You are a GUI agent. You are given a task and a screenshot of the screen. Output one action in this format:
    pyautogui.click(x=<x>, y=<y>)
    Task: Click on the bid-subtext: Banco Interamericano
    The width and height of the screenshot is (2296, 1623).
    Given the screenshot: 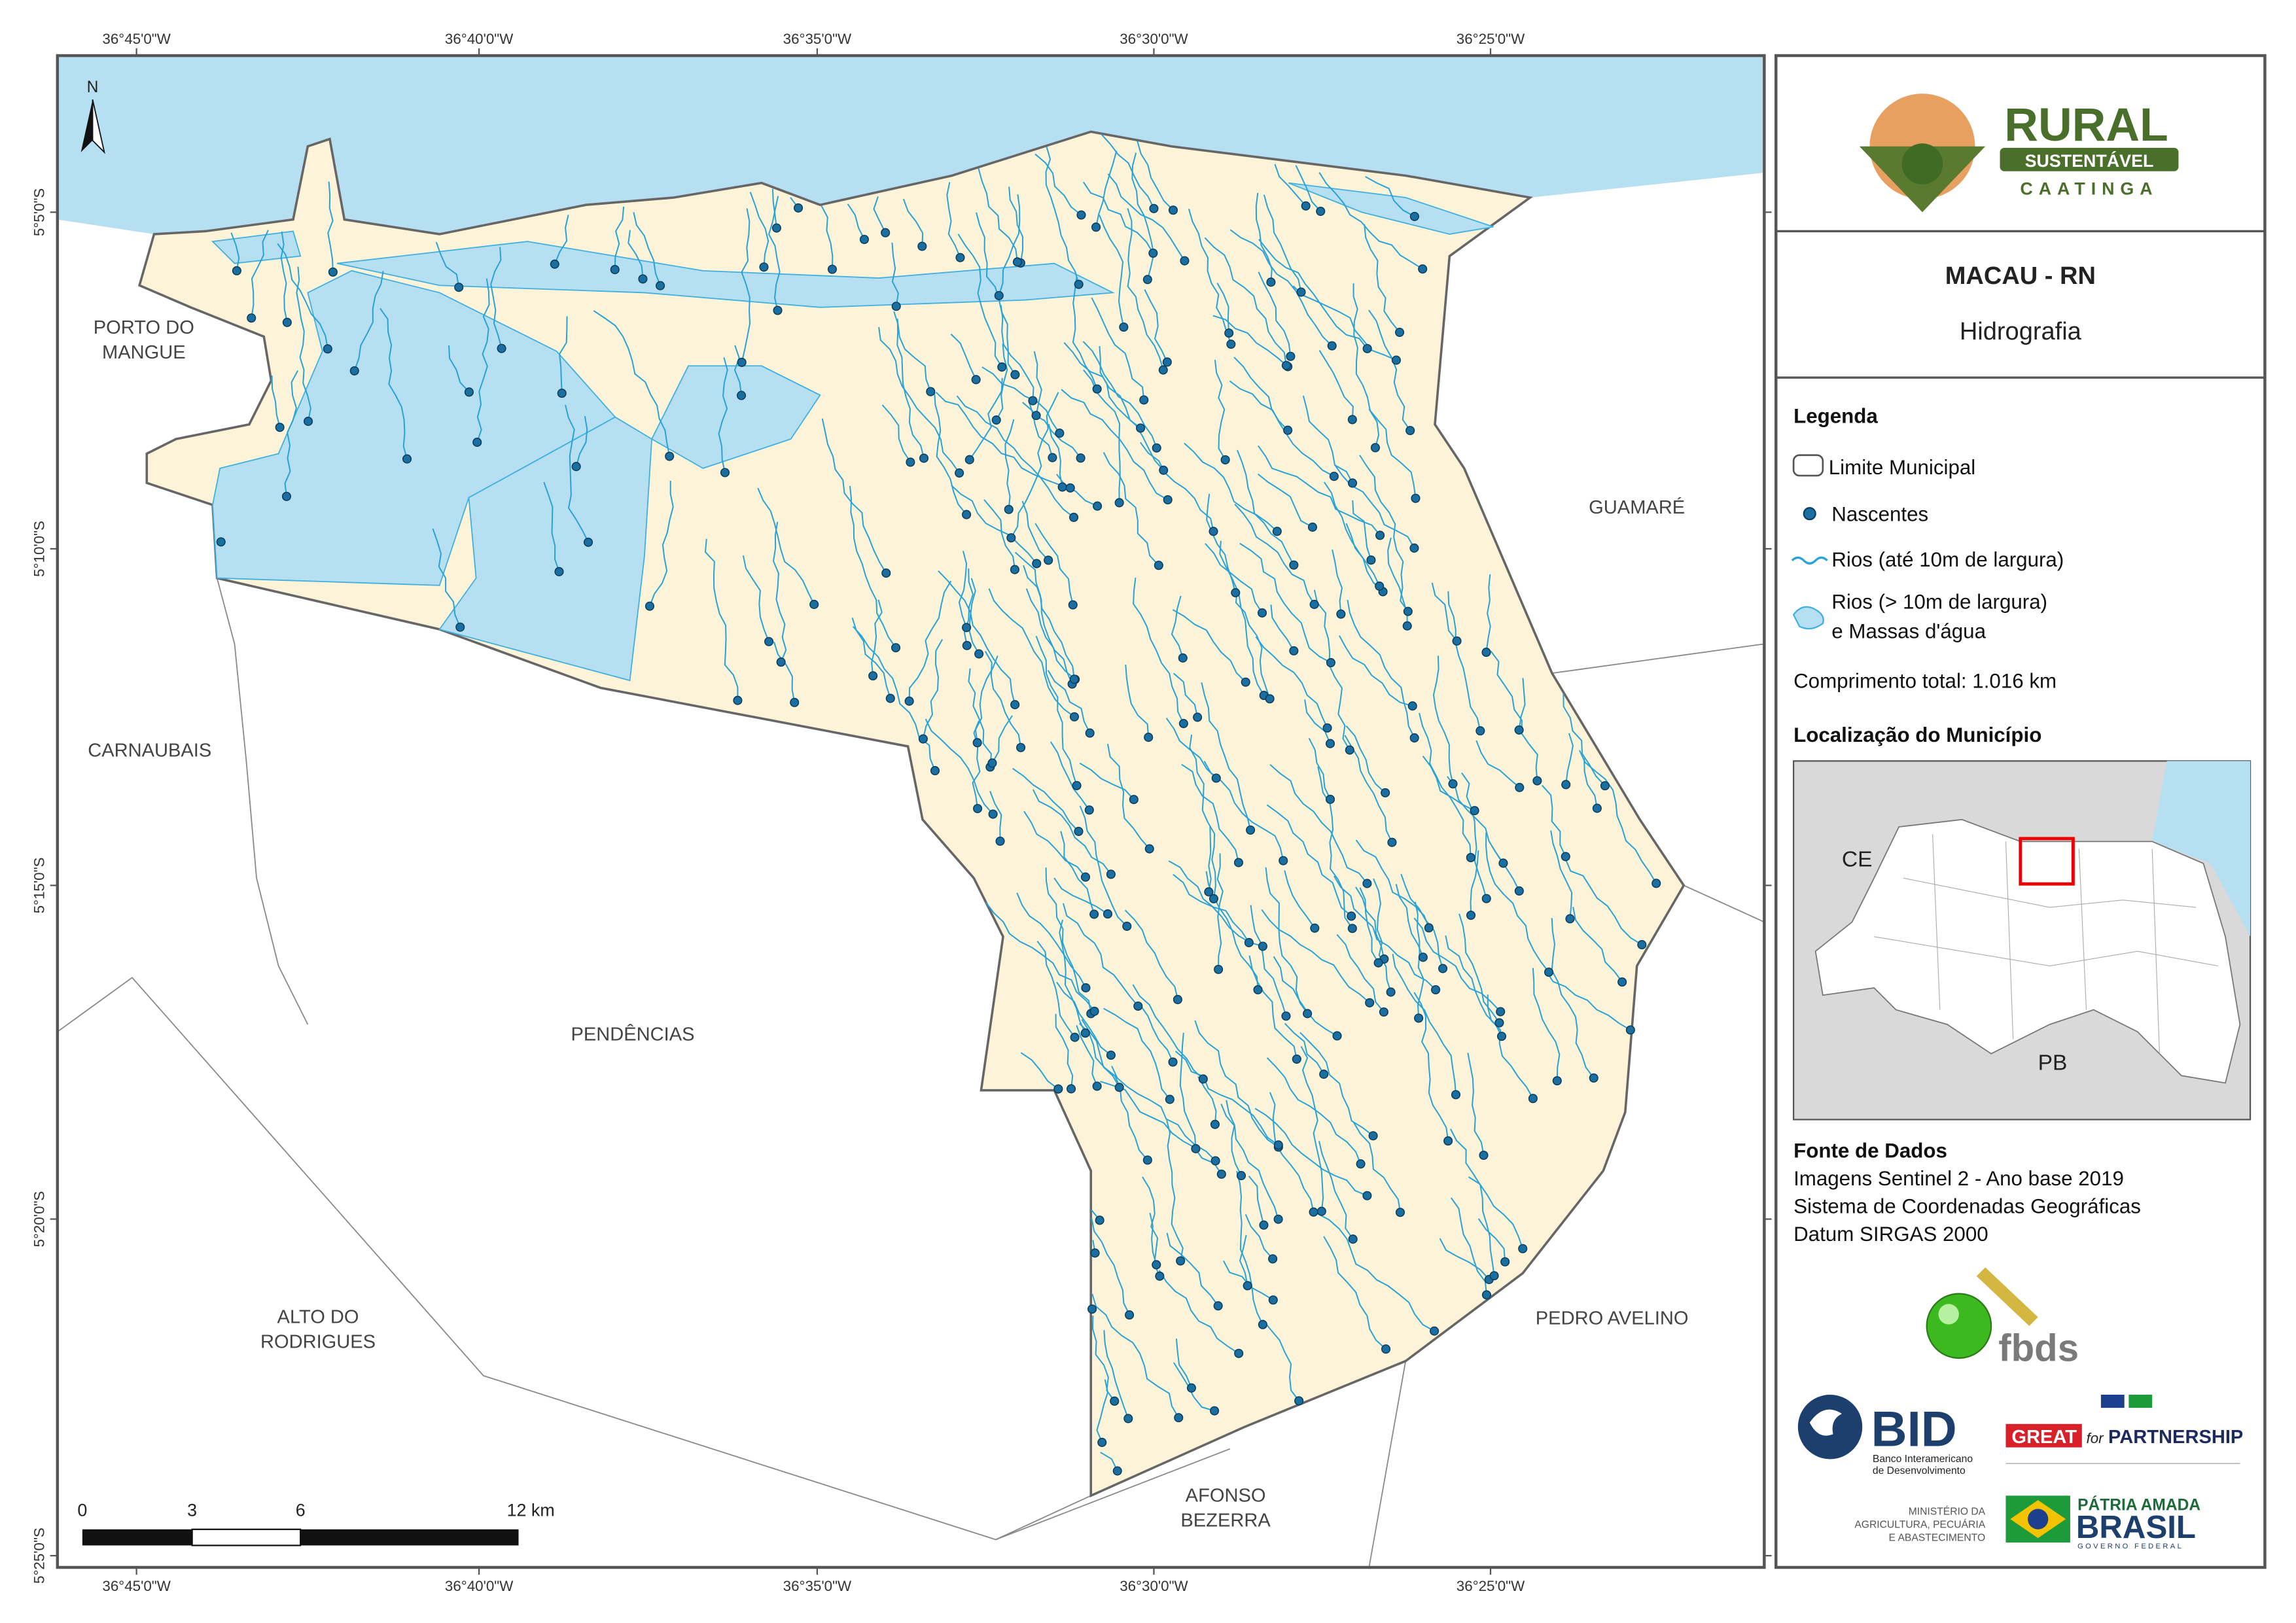 What is the action you would take?
    pyautogui.click(x=1923, y=1459)
    